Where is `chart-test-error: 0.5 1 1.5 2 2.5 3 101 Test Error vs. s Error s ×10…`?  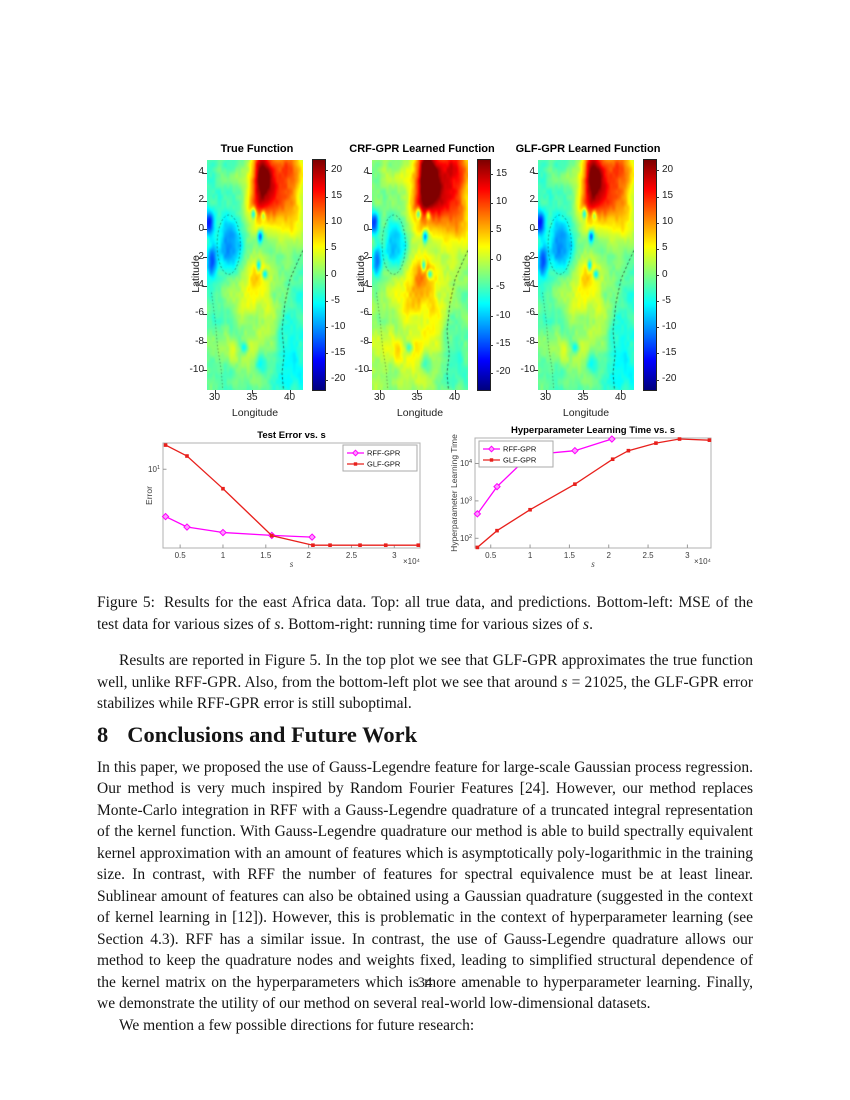
chart-test-error: 0.5 1 1.5 2 2.5 3 101 Test Error vs. s Error s ×10… is located at coordinates (282, 499).